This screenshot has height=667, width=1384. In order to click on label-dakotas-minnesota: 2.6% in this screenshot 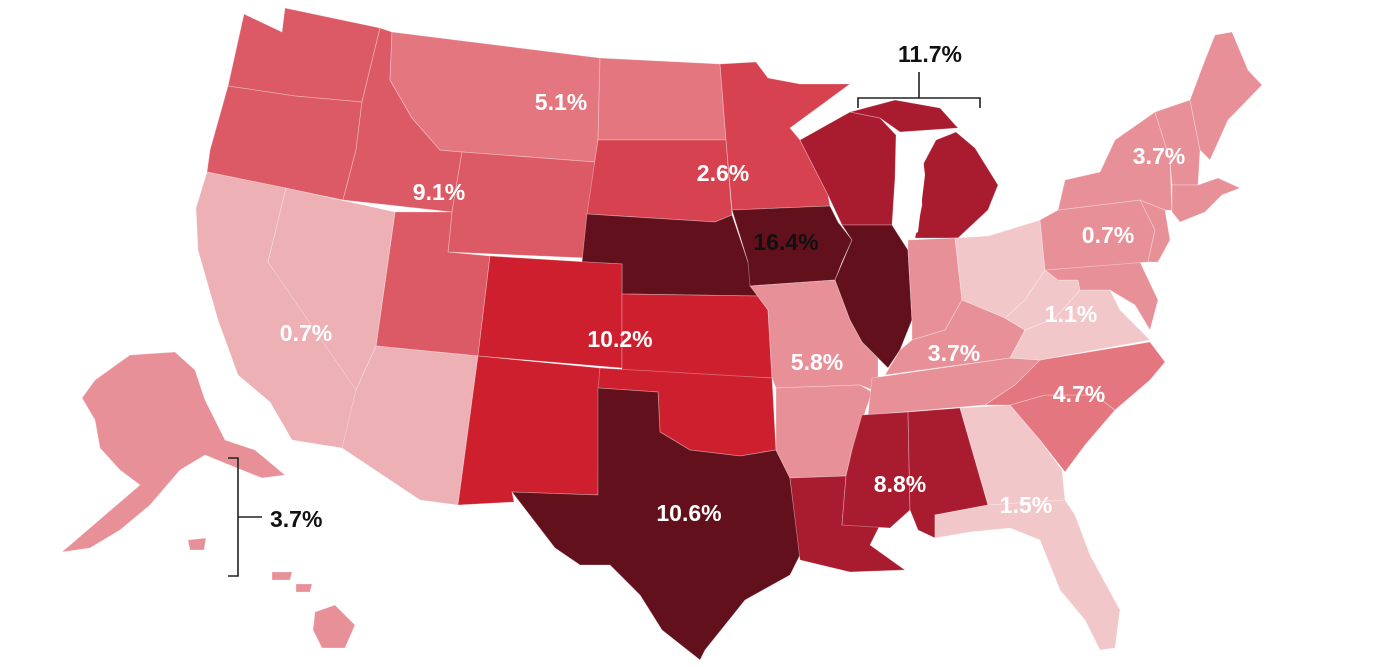, I will do `click(723, 173)`.